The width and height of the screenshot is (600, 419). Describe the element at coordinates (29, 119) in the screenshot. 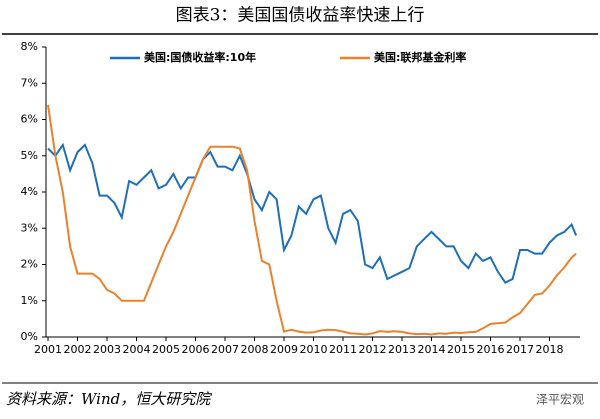

I see `y-tick-label: 6%` at that location.